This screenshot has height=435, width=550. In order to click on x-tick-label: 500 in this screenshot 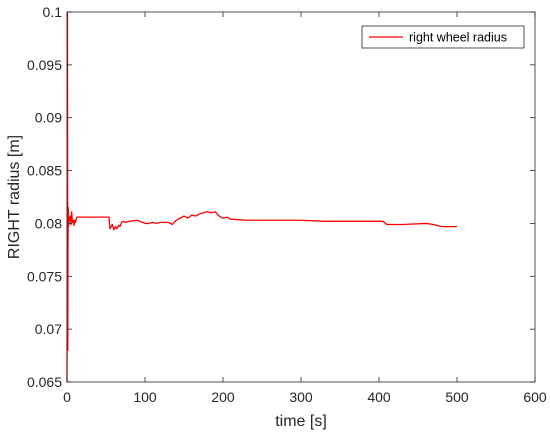, I will do `click(457, 397)`.